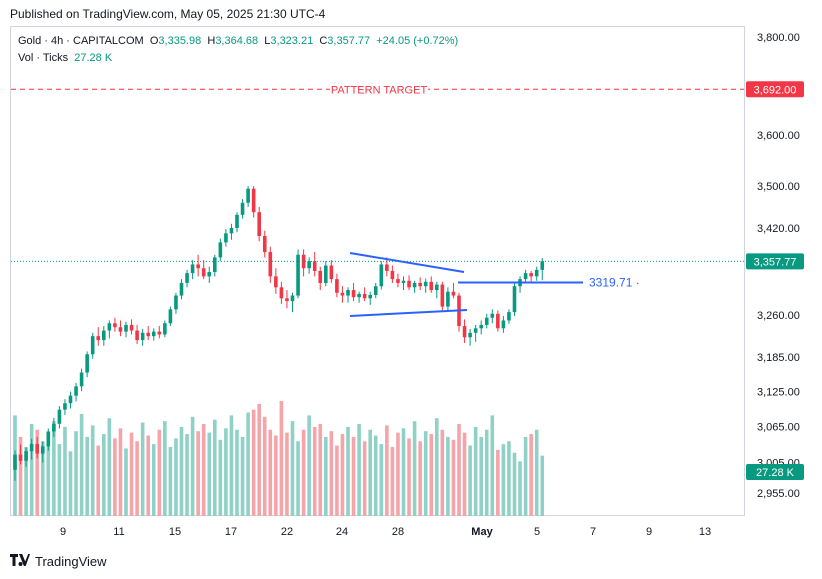 The width and height of the screenshot is (822, 579). Describe the element at coordinates (417, 41) in the screenshot. I see `change-value: +24.05 (+0.72%)` at that location.